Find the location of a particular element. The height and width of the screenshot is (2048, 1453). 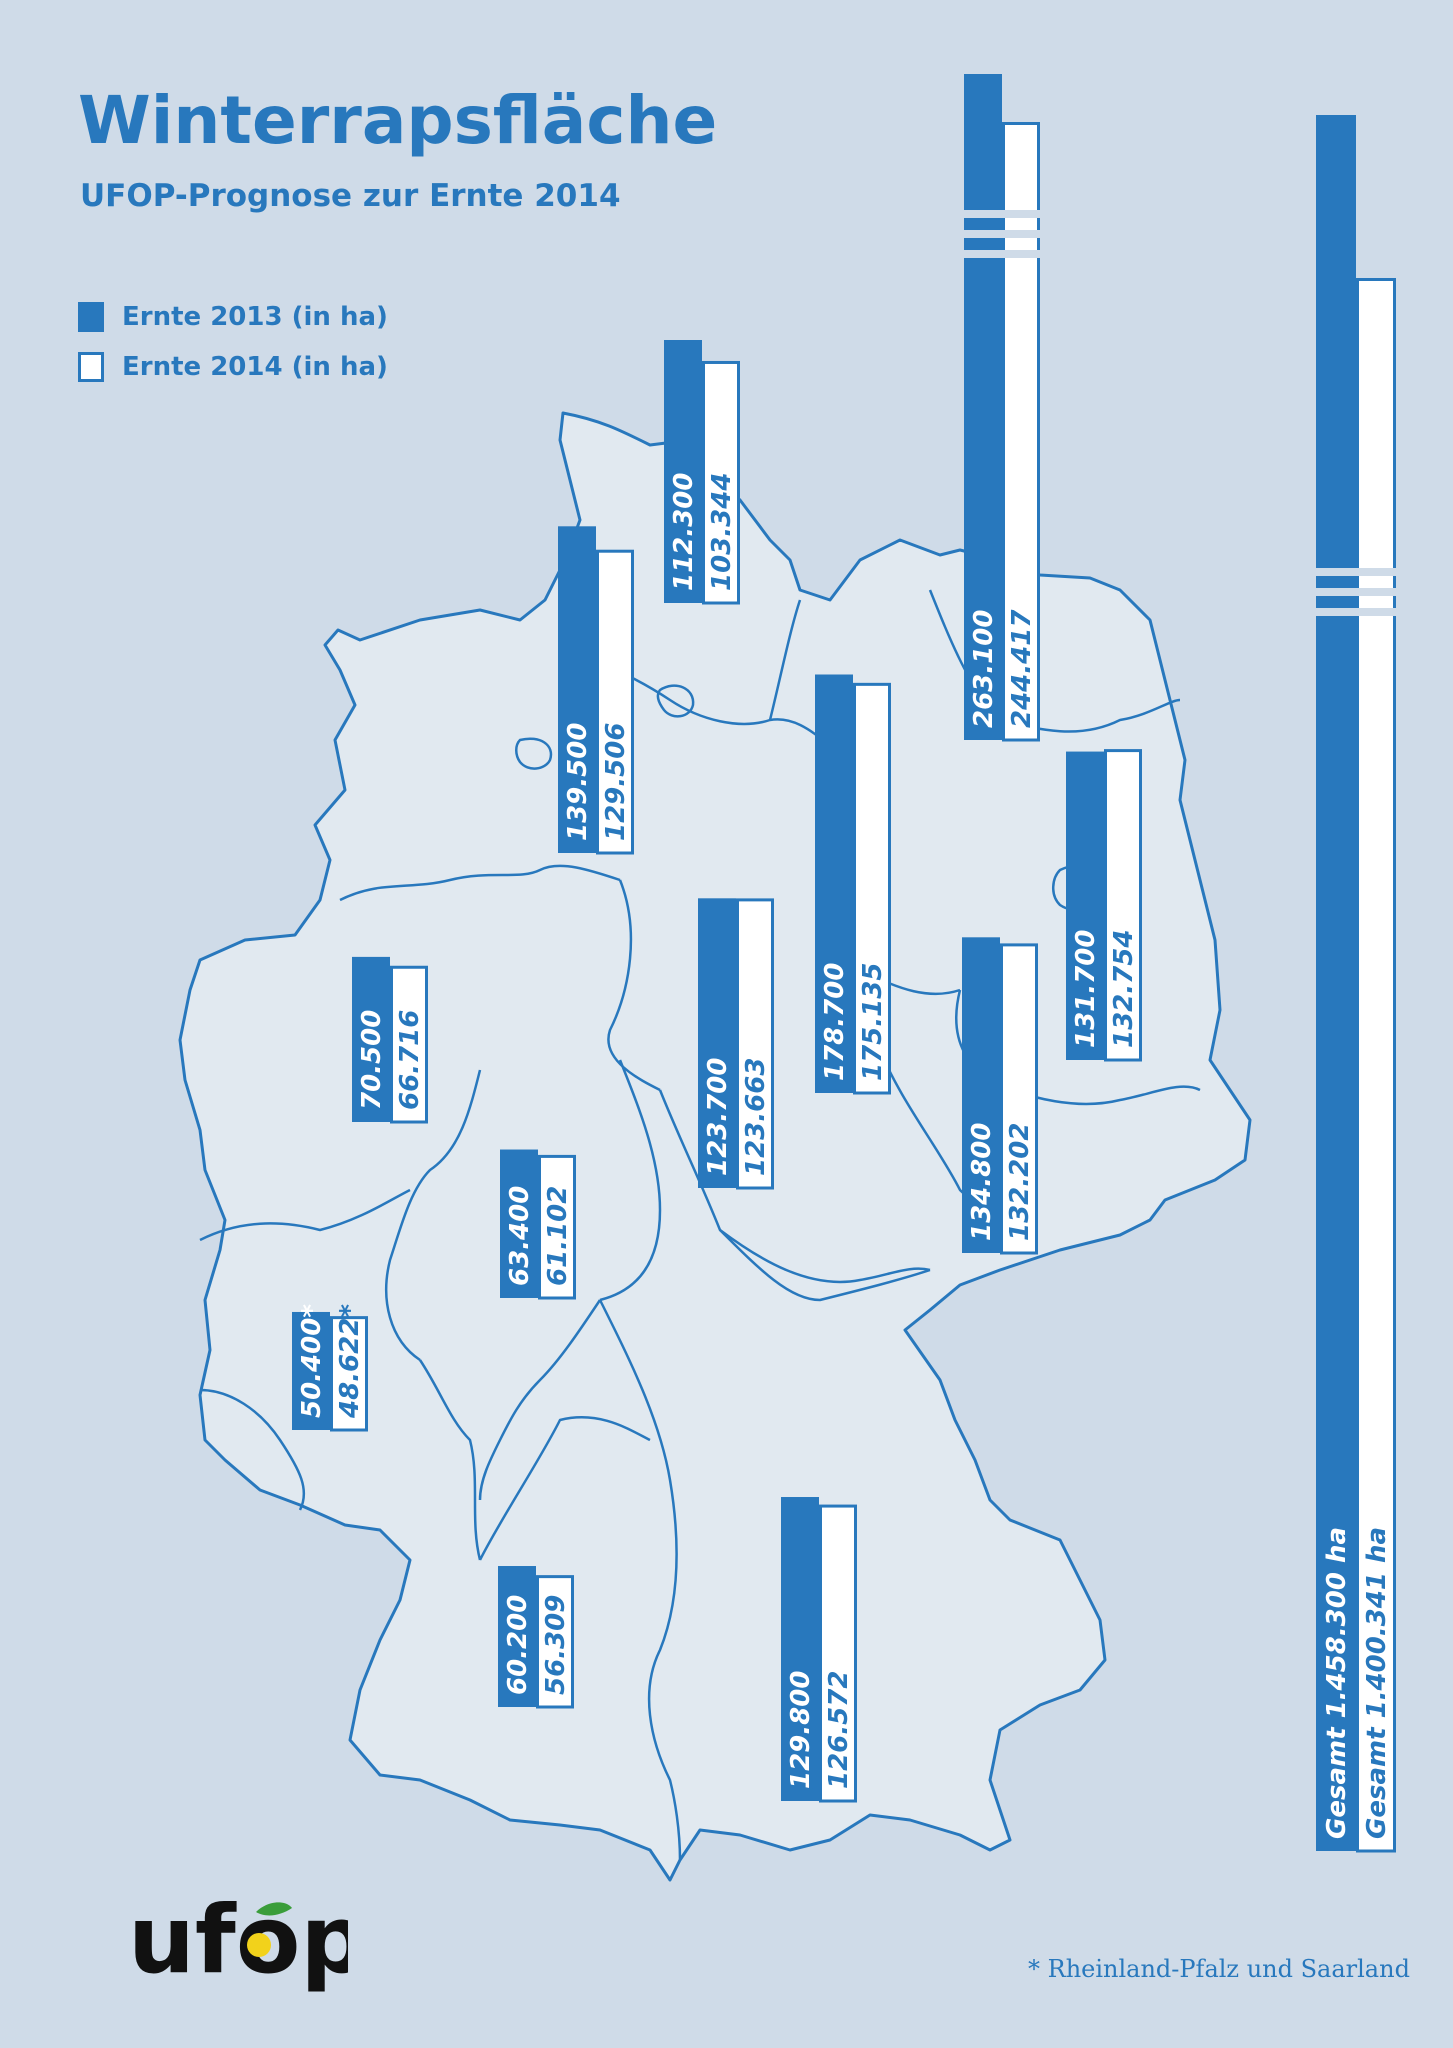

border-nw-ni is located at coordinates (480, 883).